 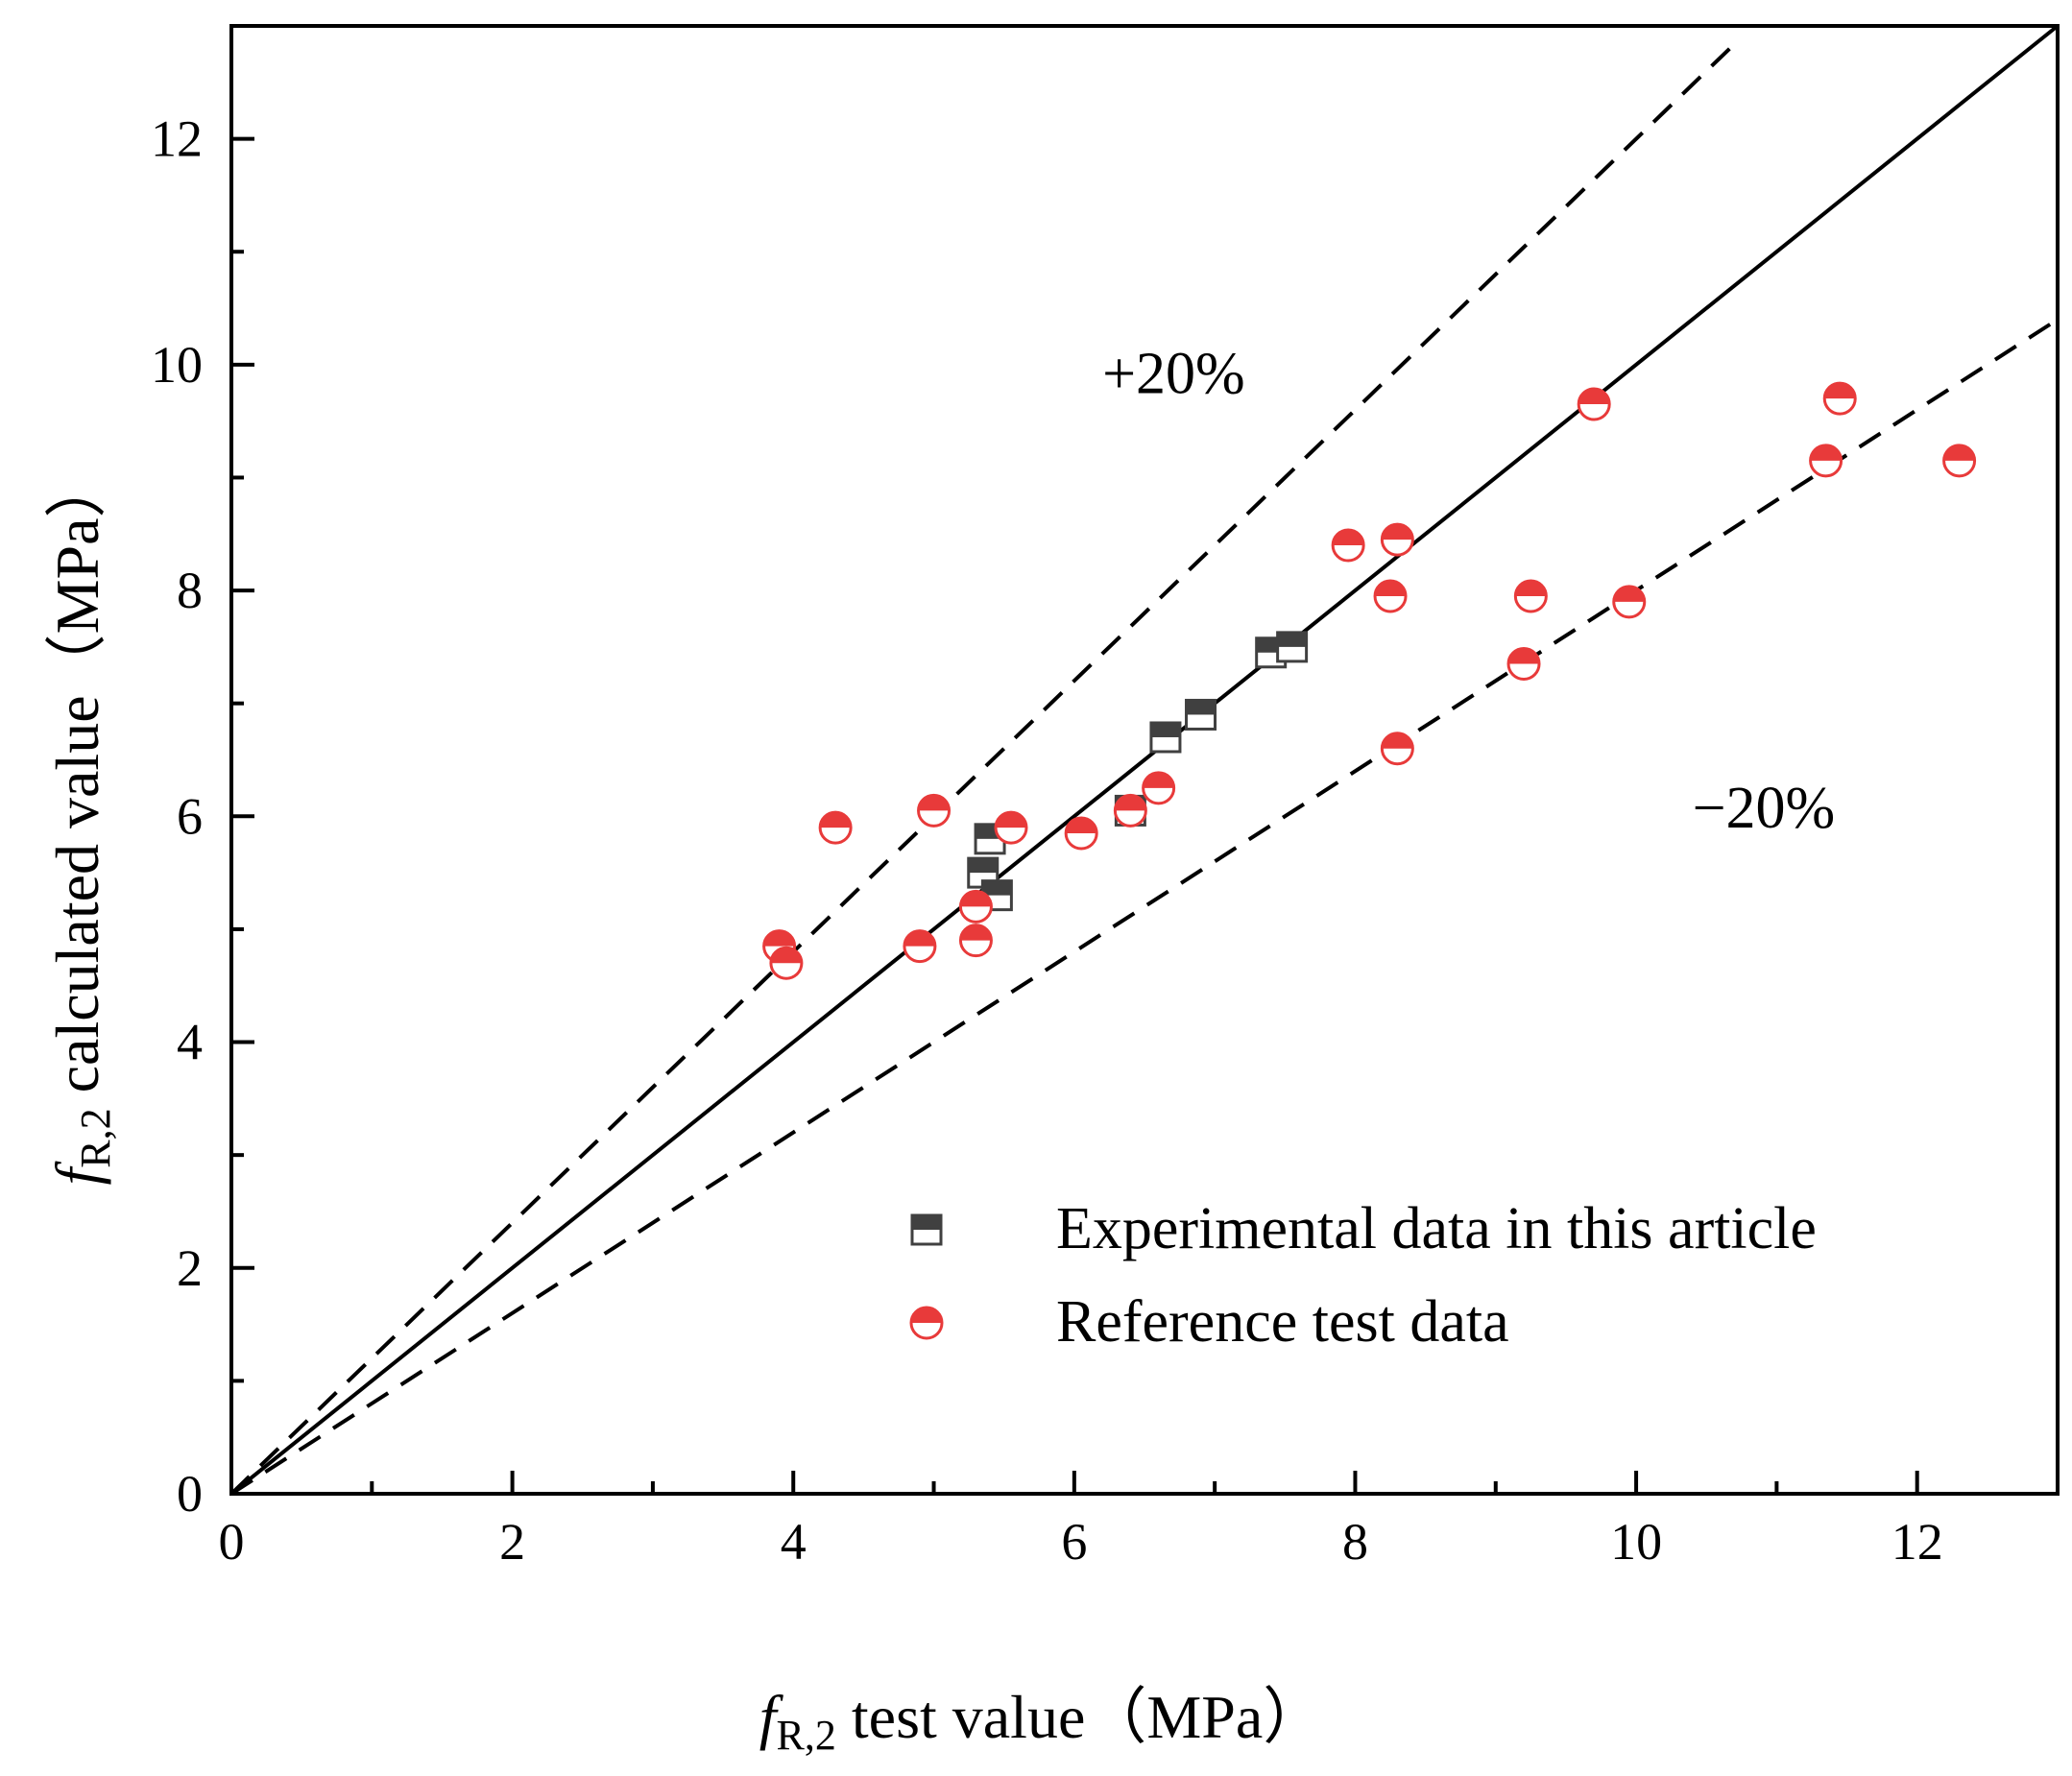 What do you see at coordinates (1917, 1542) in the screenshot?
I see `x-tick-label: 12` at bounding box center [1917, 1542].